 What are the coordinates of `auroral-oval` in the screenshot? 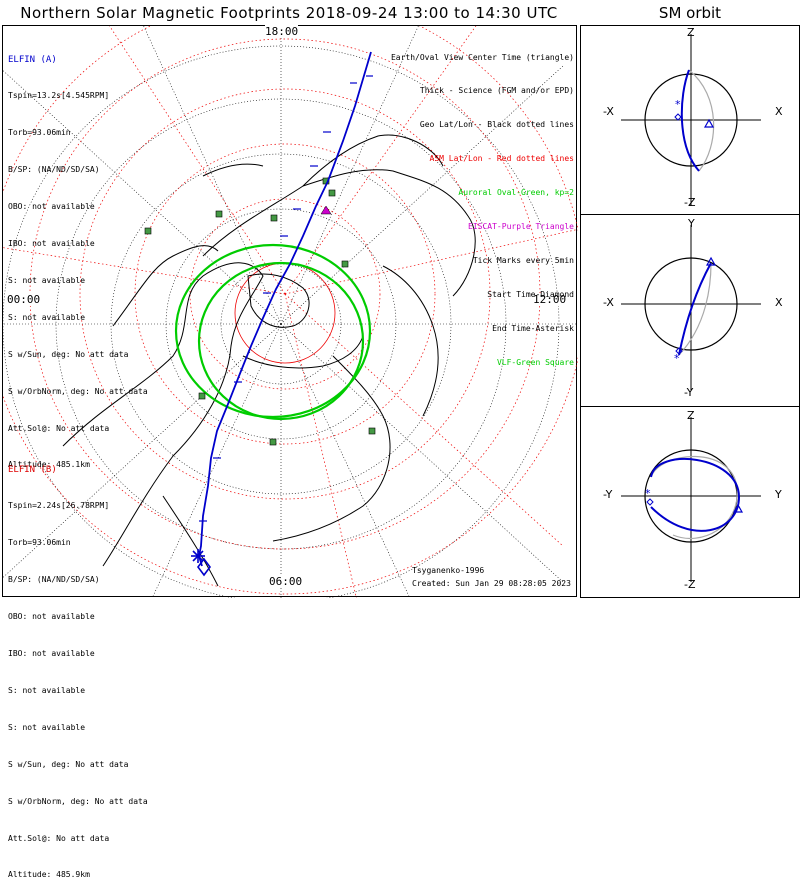 It's located at (273, 332).